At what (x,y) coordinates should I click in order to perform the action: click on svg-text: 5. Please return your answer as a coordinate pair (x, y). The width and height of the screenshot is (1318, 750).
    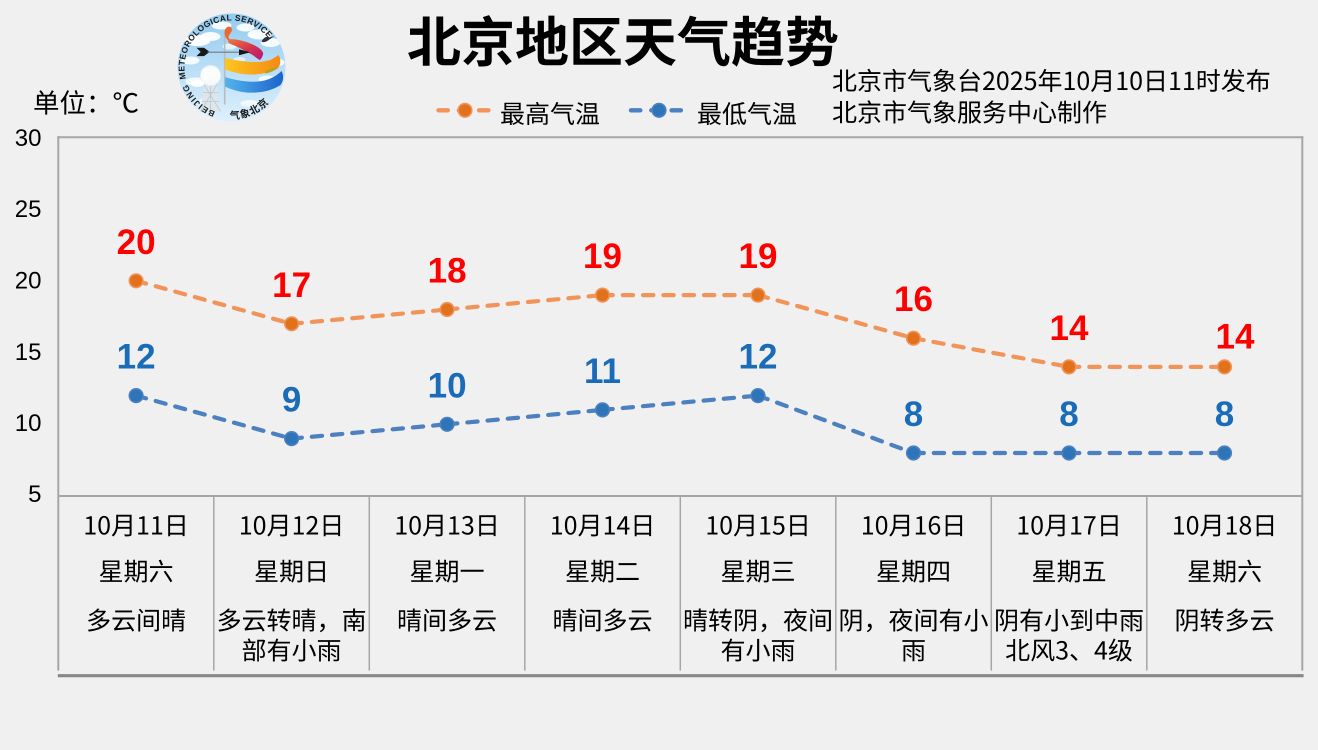
    Looking at the image, I should click on (34, 494).